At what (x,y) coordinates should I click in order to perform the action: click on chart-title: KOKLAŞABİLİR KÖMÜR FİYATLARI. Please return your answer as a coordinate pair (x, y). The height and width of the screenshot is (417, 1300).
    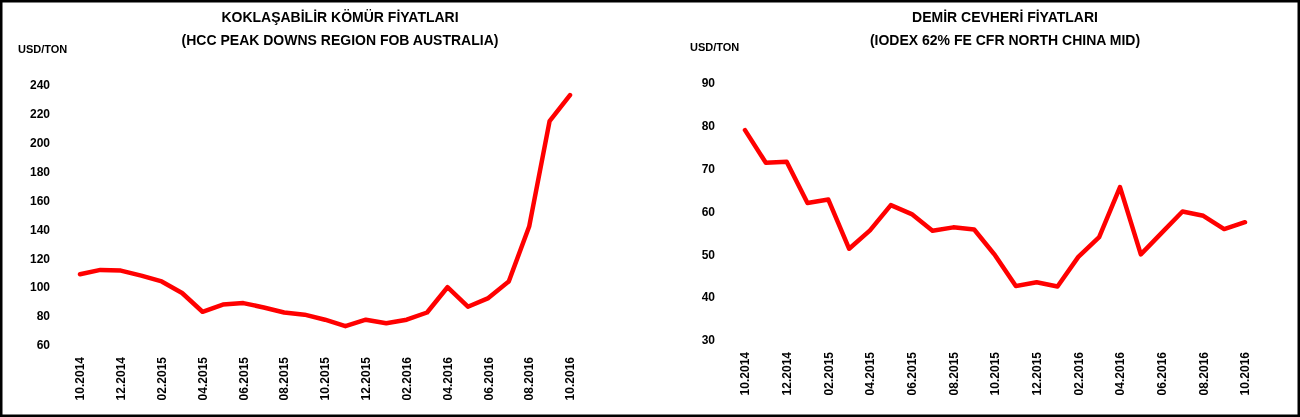
    Looking at the image, I should click on (340, 17).